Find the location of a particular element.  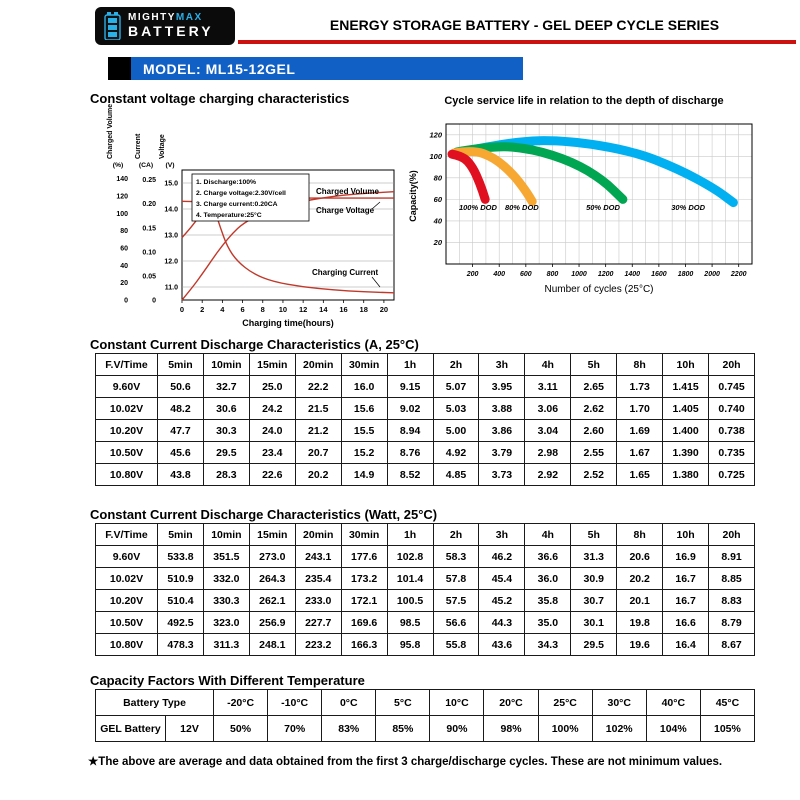

cell: 20.7 is located at coordinates (318, 452).